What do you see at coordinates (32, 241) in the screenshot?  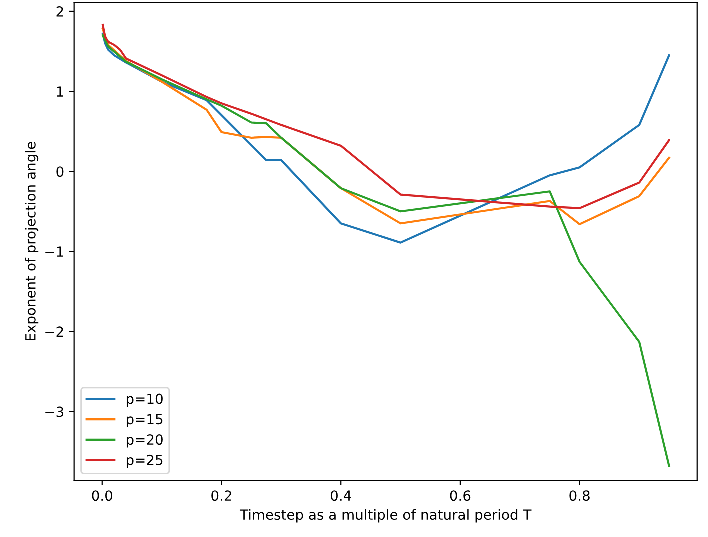 I see `y-axis-title: Exponent of projection angle` at bounding box center [32, 241].